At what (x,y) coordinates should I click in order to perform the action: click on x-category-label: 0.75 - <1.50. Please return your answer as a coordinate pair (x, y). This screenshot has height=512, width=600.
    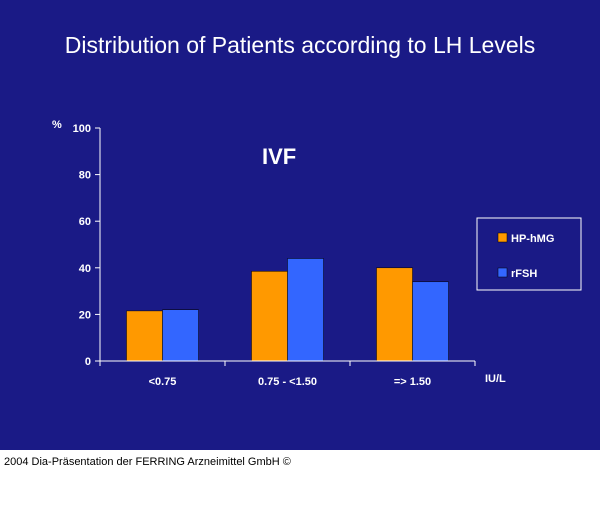
    Looking at the image, I should click on (287, 382).